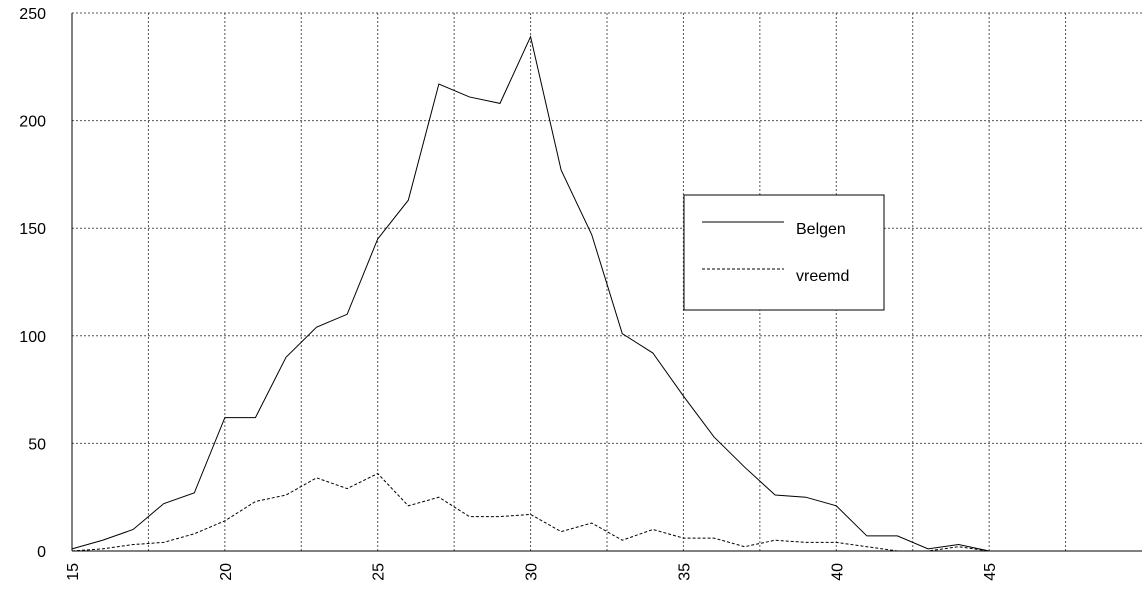 The image size is (1146, 608). I want to click on y-tick-label: 100, so click(32, 337).